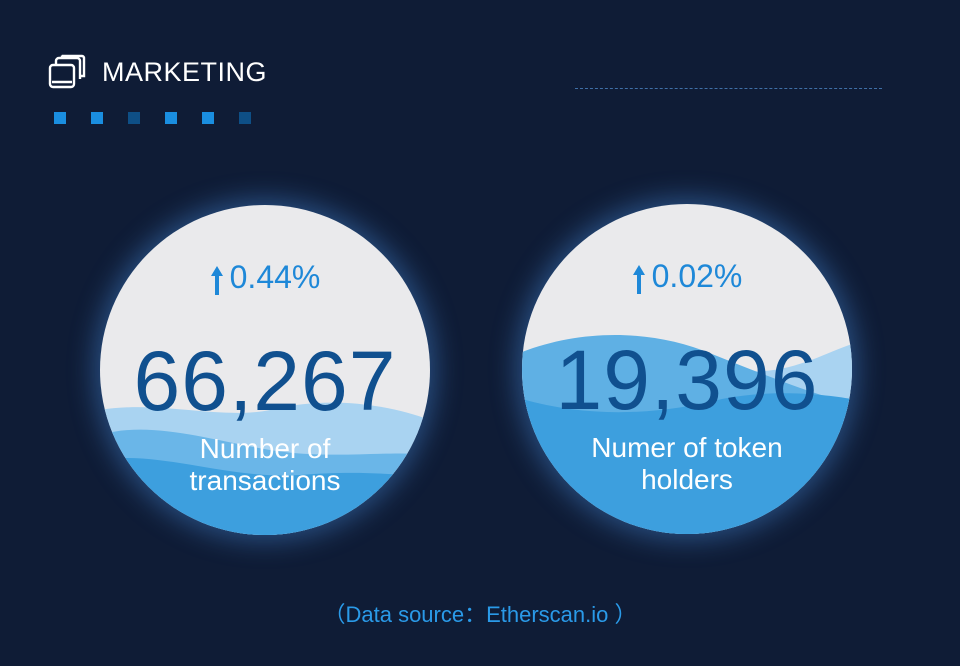 Image resolution: width=960 pixels, height=666 pixels. What do you see at coordinates (68, 71) in the screenshot?
I see `stacked-pages-icon` at bounding box center [68, 71].